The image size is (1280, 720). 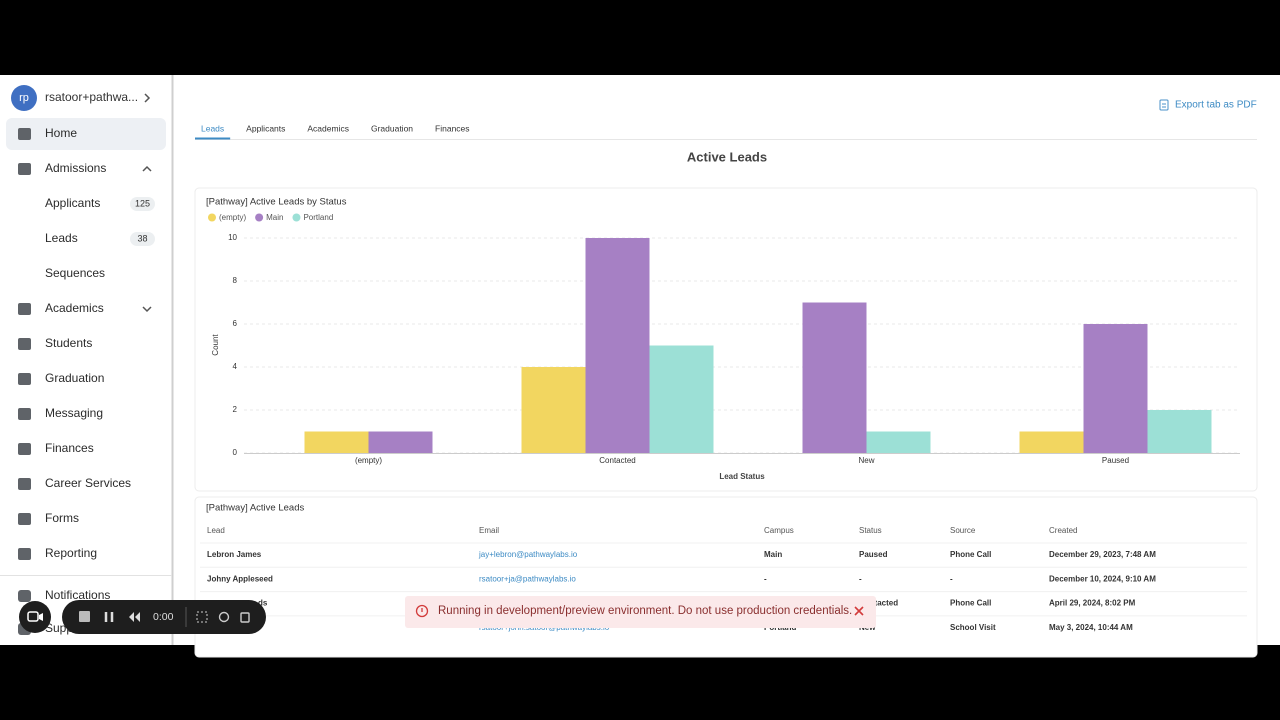 I want to click on export-button: Export tab as PDF, so click(x=1216, y=105).